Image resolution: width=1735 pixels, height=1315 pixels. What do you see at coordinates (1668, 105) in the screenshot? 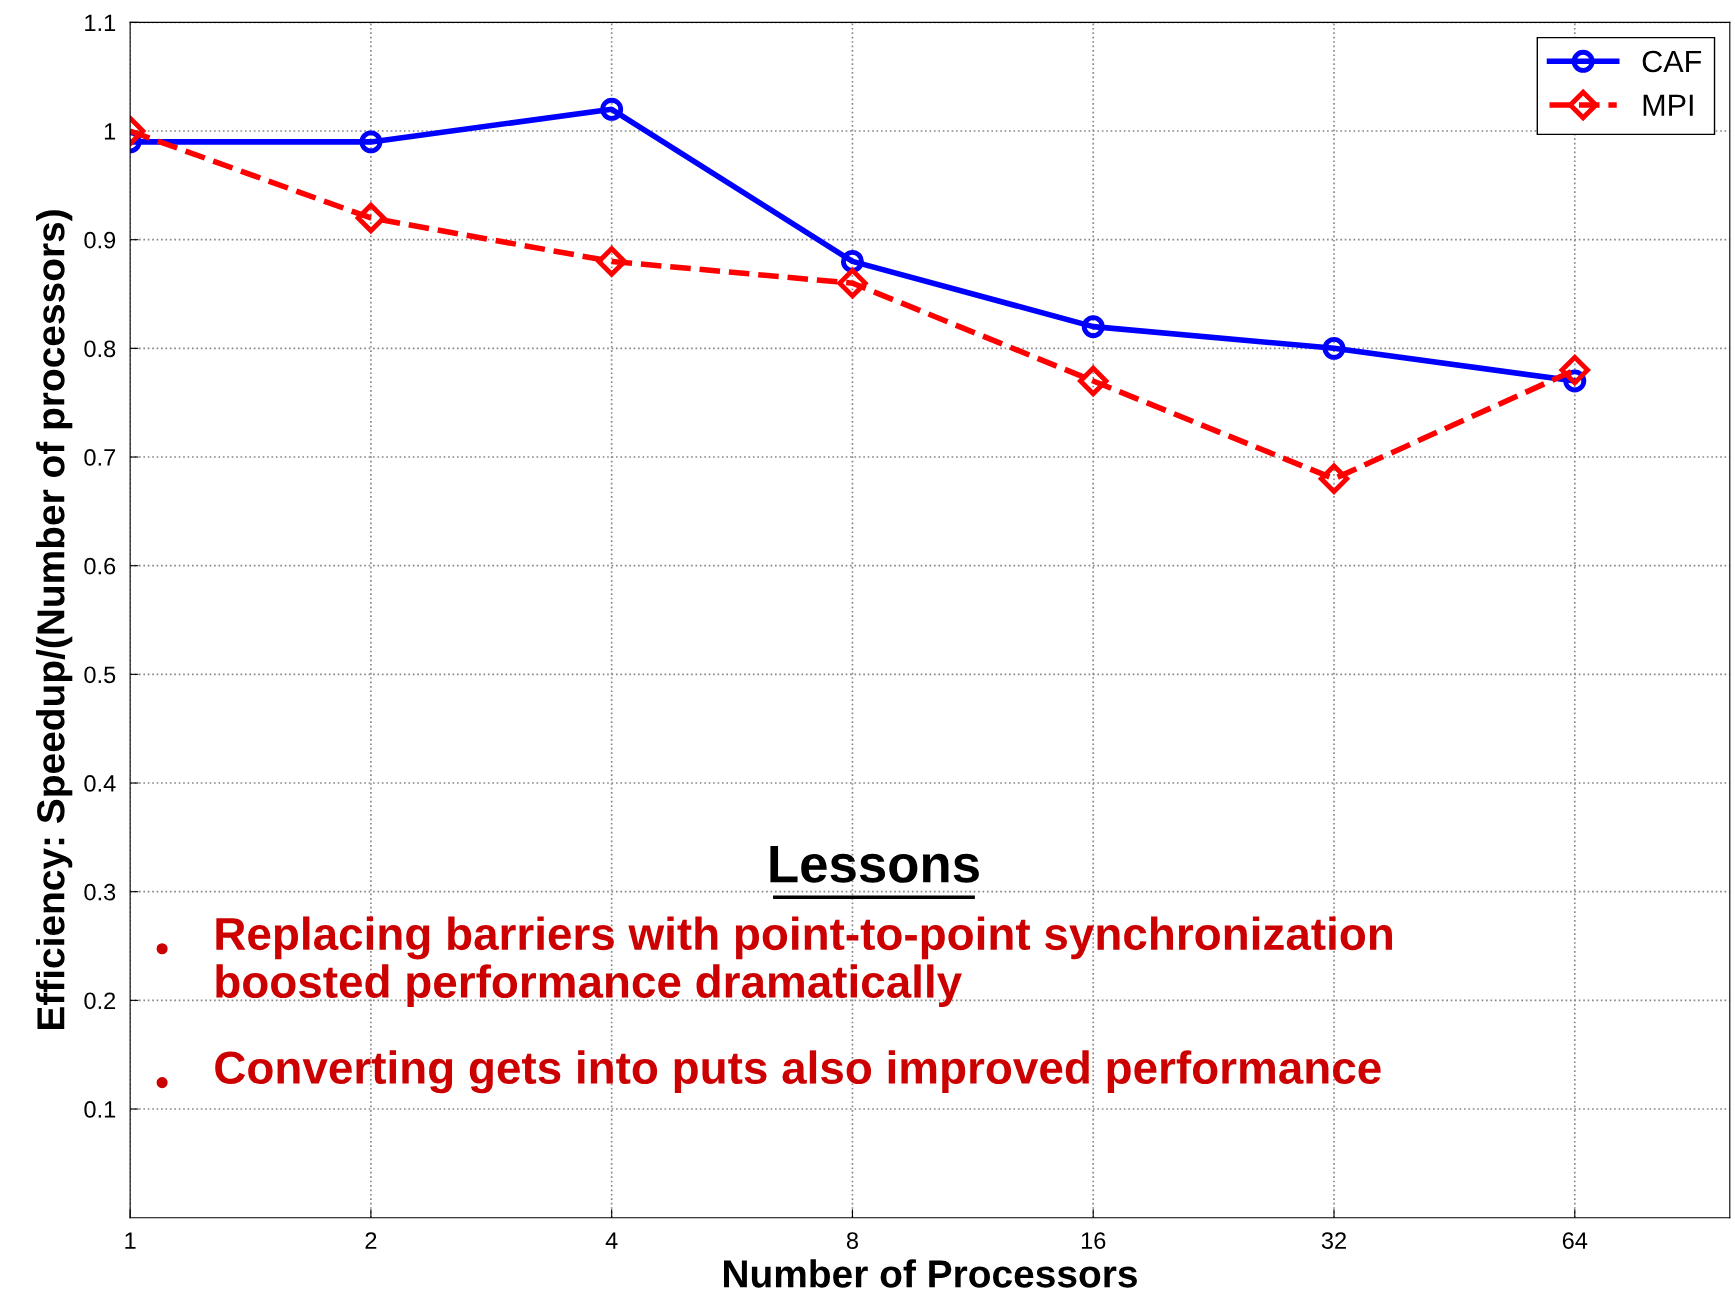
I see `legend-label: MPI` at bounding box center [1668, 105].